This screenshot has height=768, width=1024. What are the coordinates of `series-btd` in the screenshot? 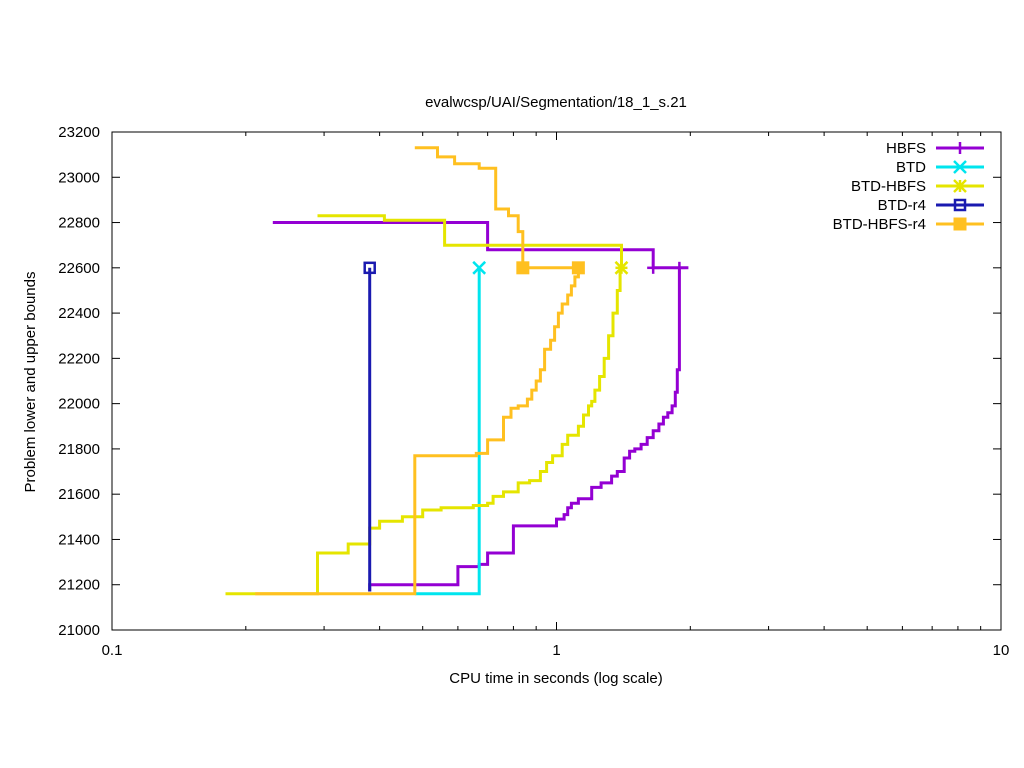 It's located at (450, 428).